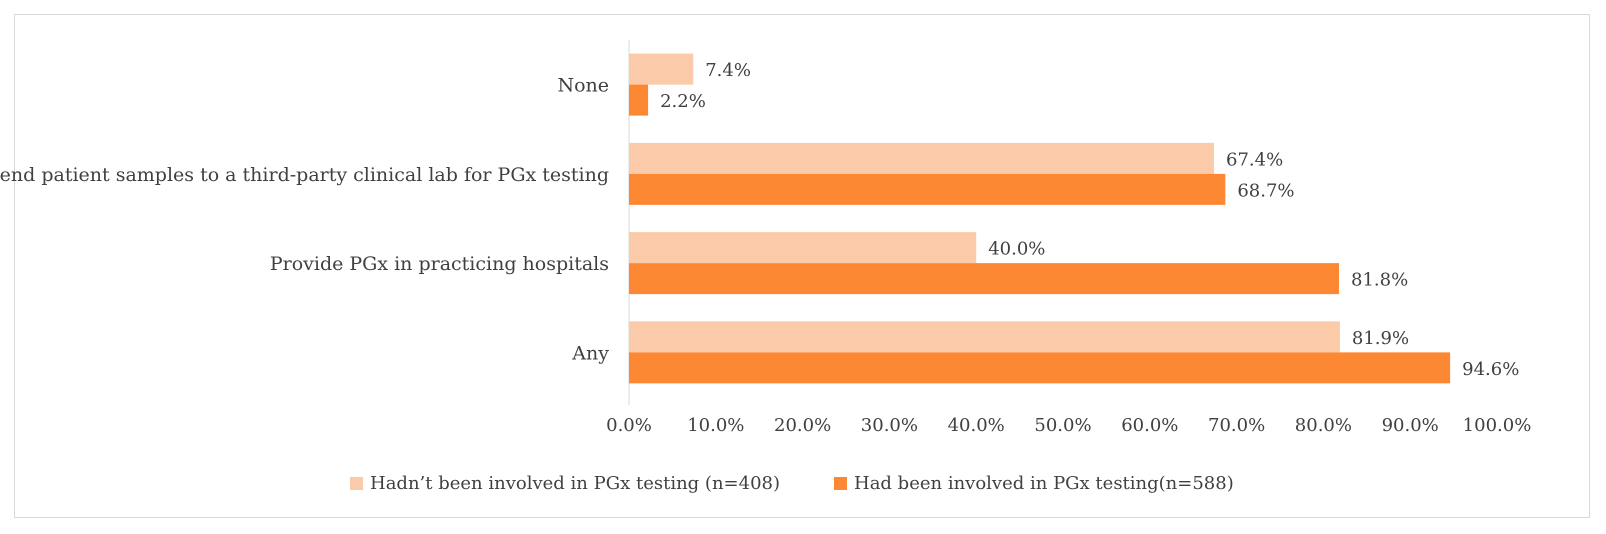 This screenshot has height=534, width=1606. I want to click on x-tick-label: 50.0%, so click(1062, 425).